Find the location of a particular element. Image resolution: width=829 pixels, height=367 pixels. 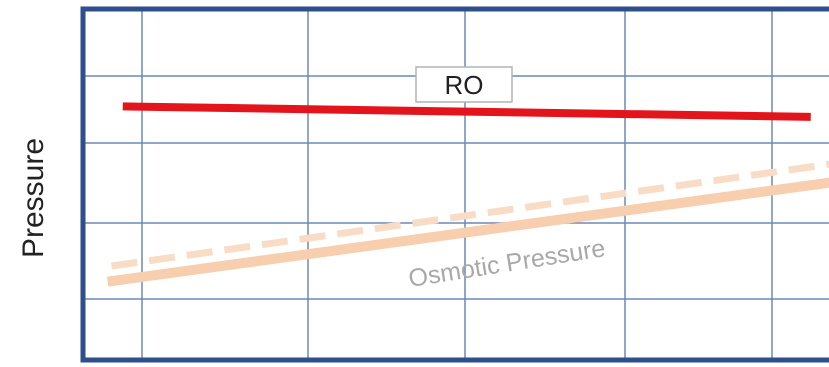

series-line-ro is located at coordinates (466, 111).